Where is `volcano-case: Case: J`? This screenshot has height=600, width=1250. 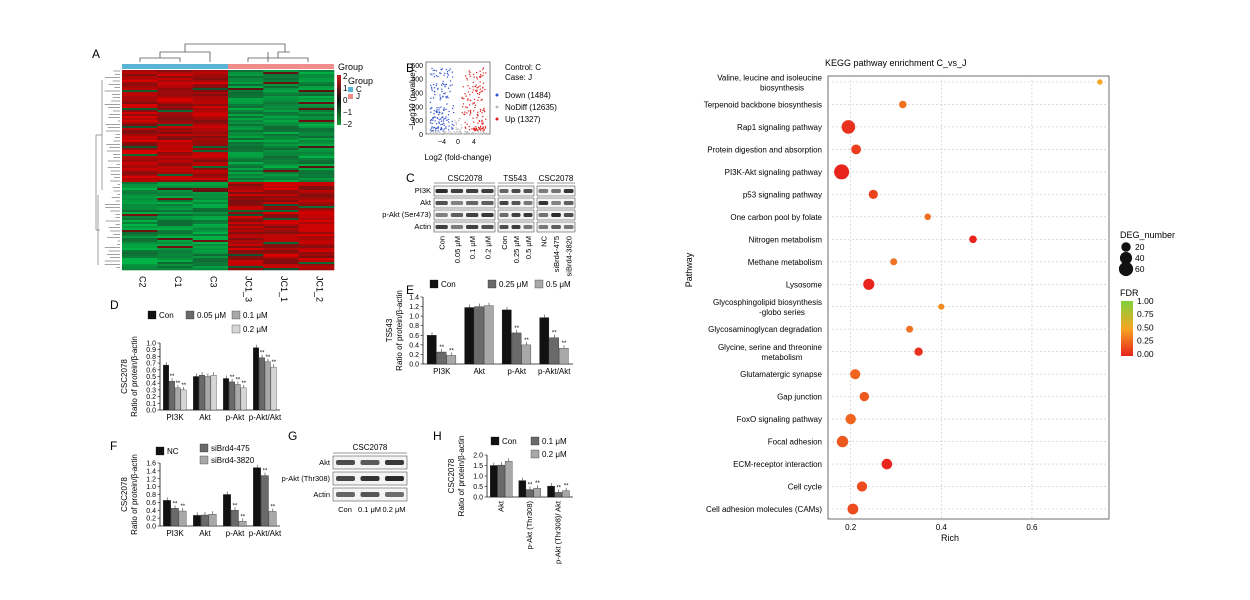 volcano-case: Case: J is located at coordinates (518, 77).